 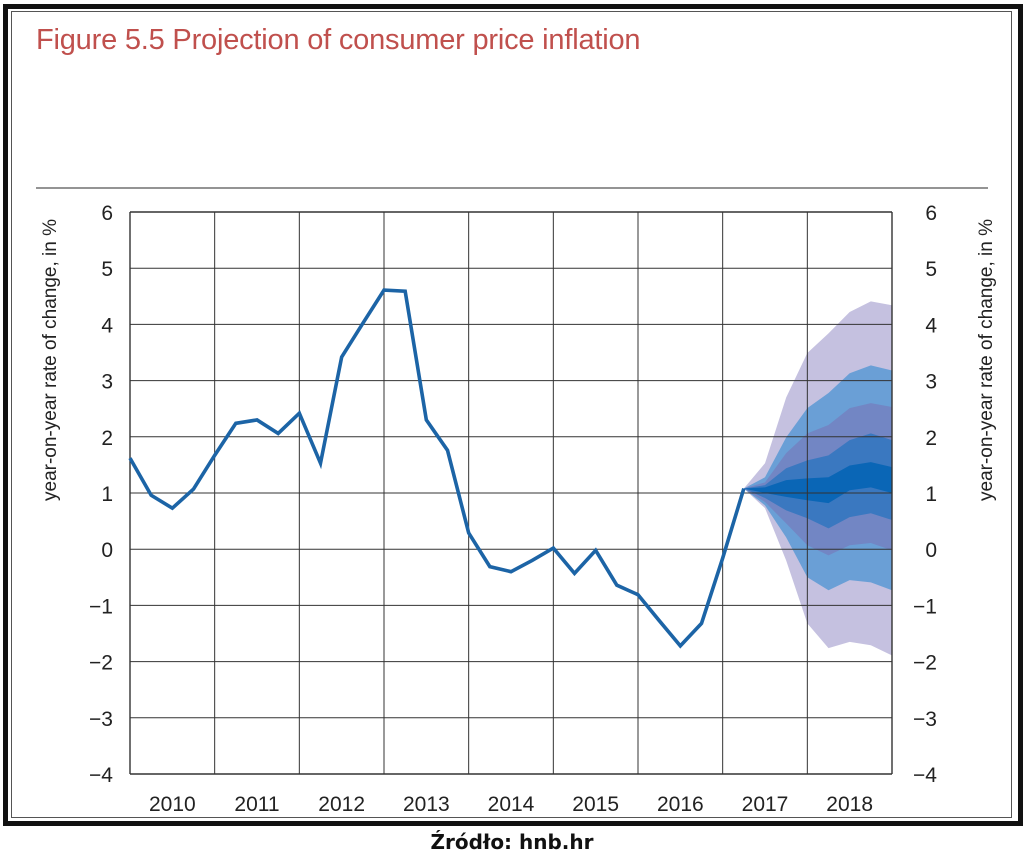 What do you see at coordinates (107, 494) in the screenshot?
I see `y-tick-label-left: 1` at bounding box center [107, 494].